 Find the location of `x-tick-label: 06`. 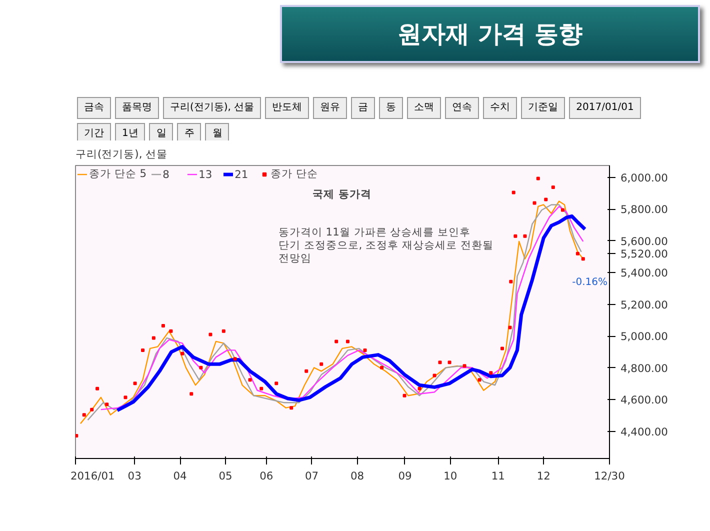

x-tick-label: 06 is located at coordinates (267, 476).